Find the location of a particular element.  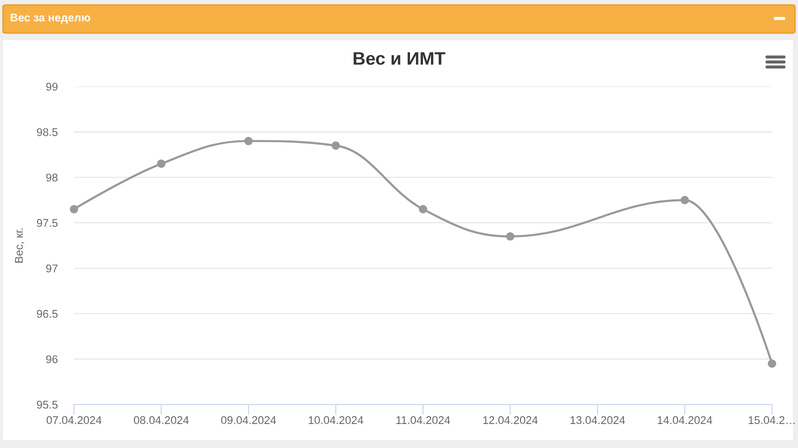

x-tick-label: 11.04.2024 is located at coordinates (423, 420).